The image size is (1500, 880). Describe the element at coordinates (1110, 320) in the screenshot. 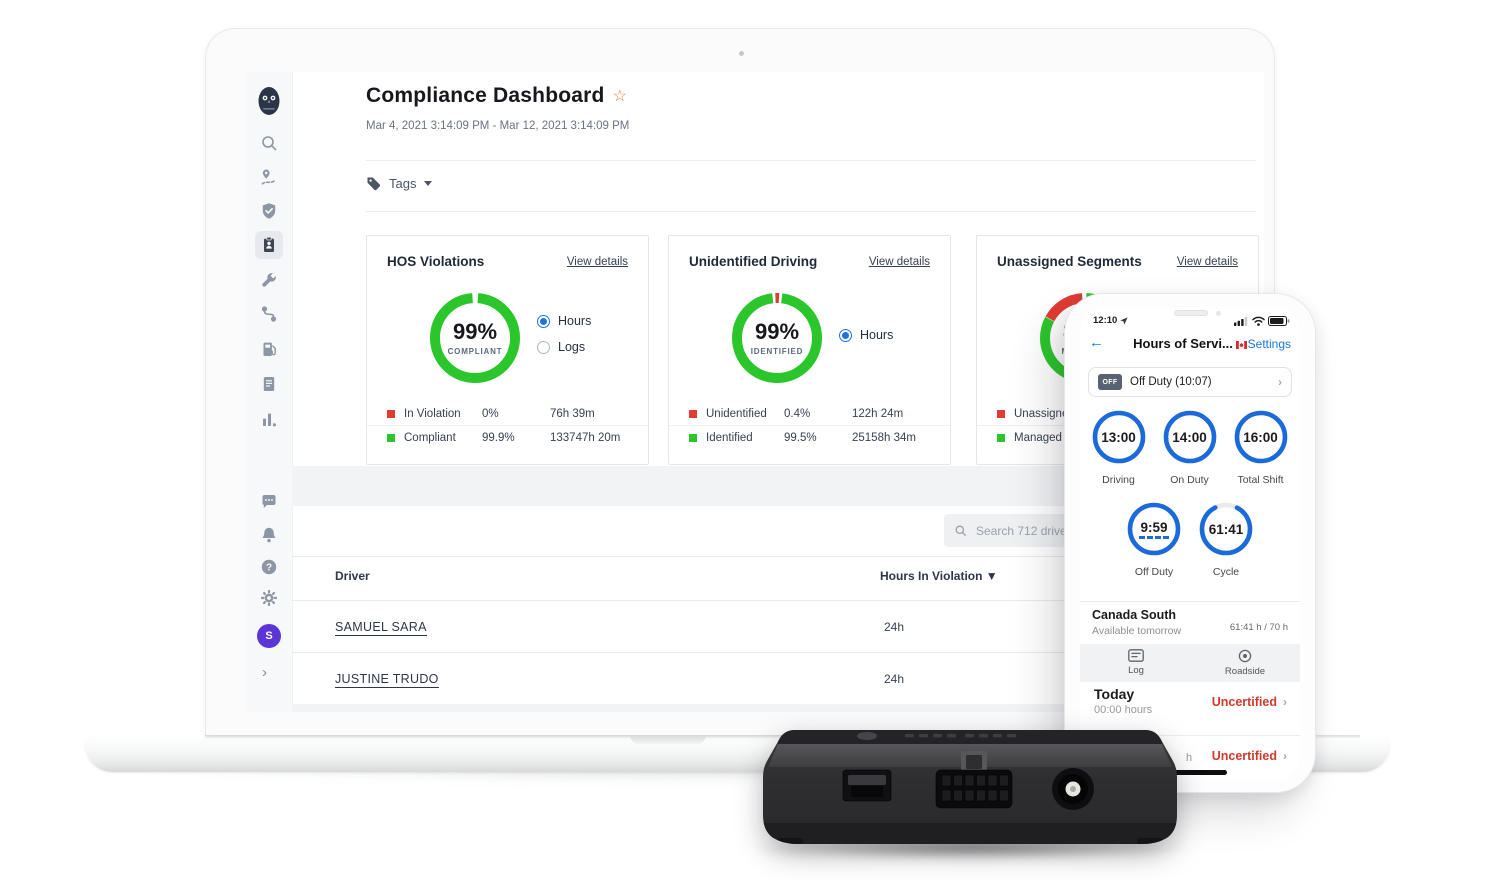

I see `status-time: 12:10` at that location.